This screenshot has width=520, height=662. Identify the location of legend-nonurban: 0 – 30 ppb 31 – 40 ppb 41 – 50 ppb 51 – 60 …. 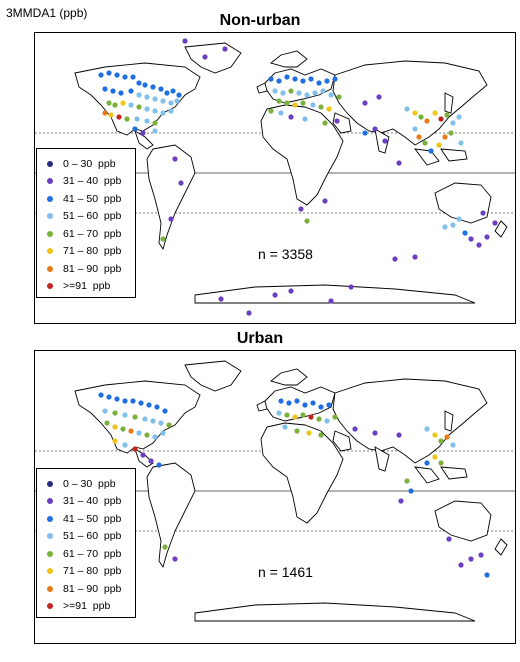
(86, 223).